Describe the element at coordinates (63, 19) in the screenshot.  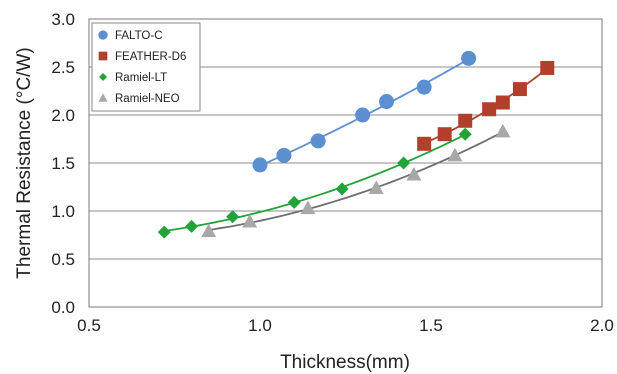
I see `y-tick-label: 3.0` at that location.